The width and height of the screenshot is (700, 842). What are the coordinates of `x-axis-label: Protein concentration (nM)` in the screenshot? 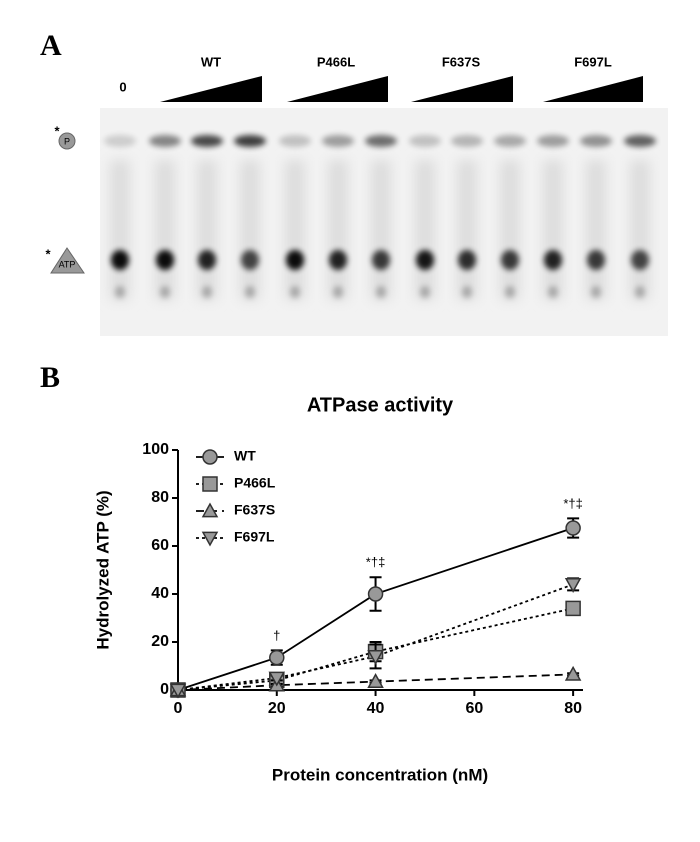 It's located at (380, 774).